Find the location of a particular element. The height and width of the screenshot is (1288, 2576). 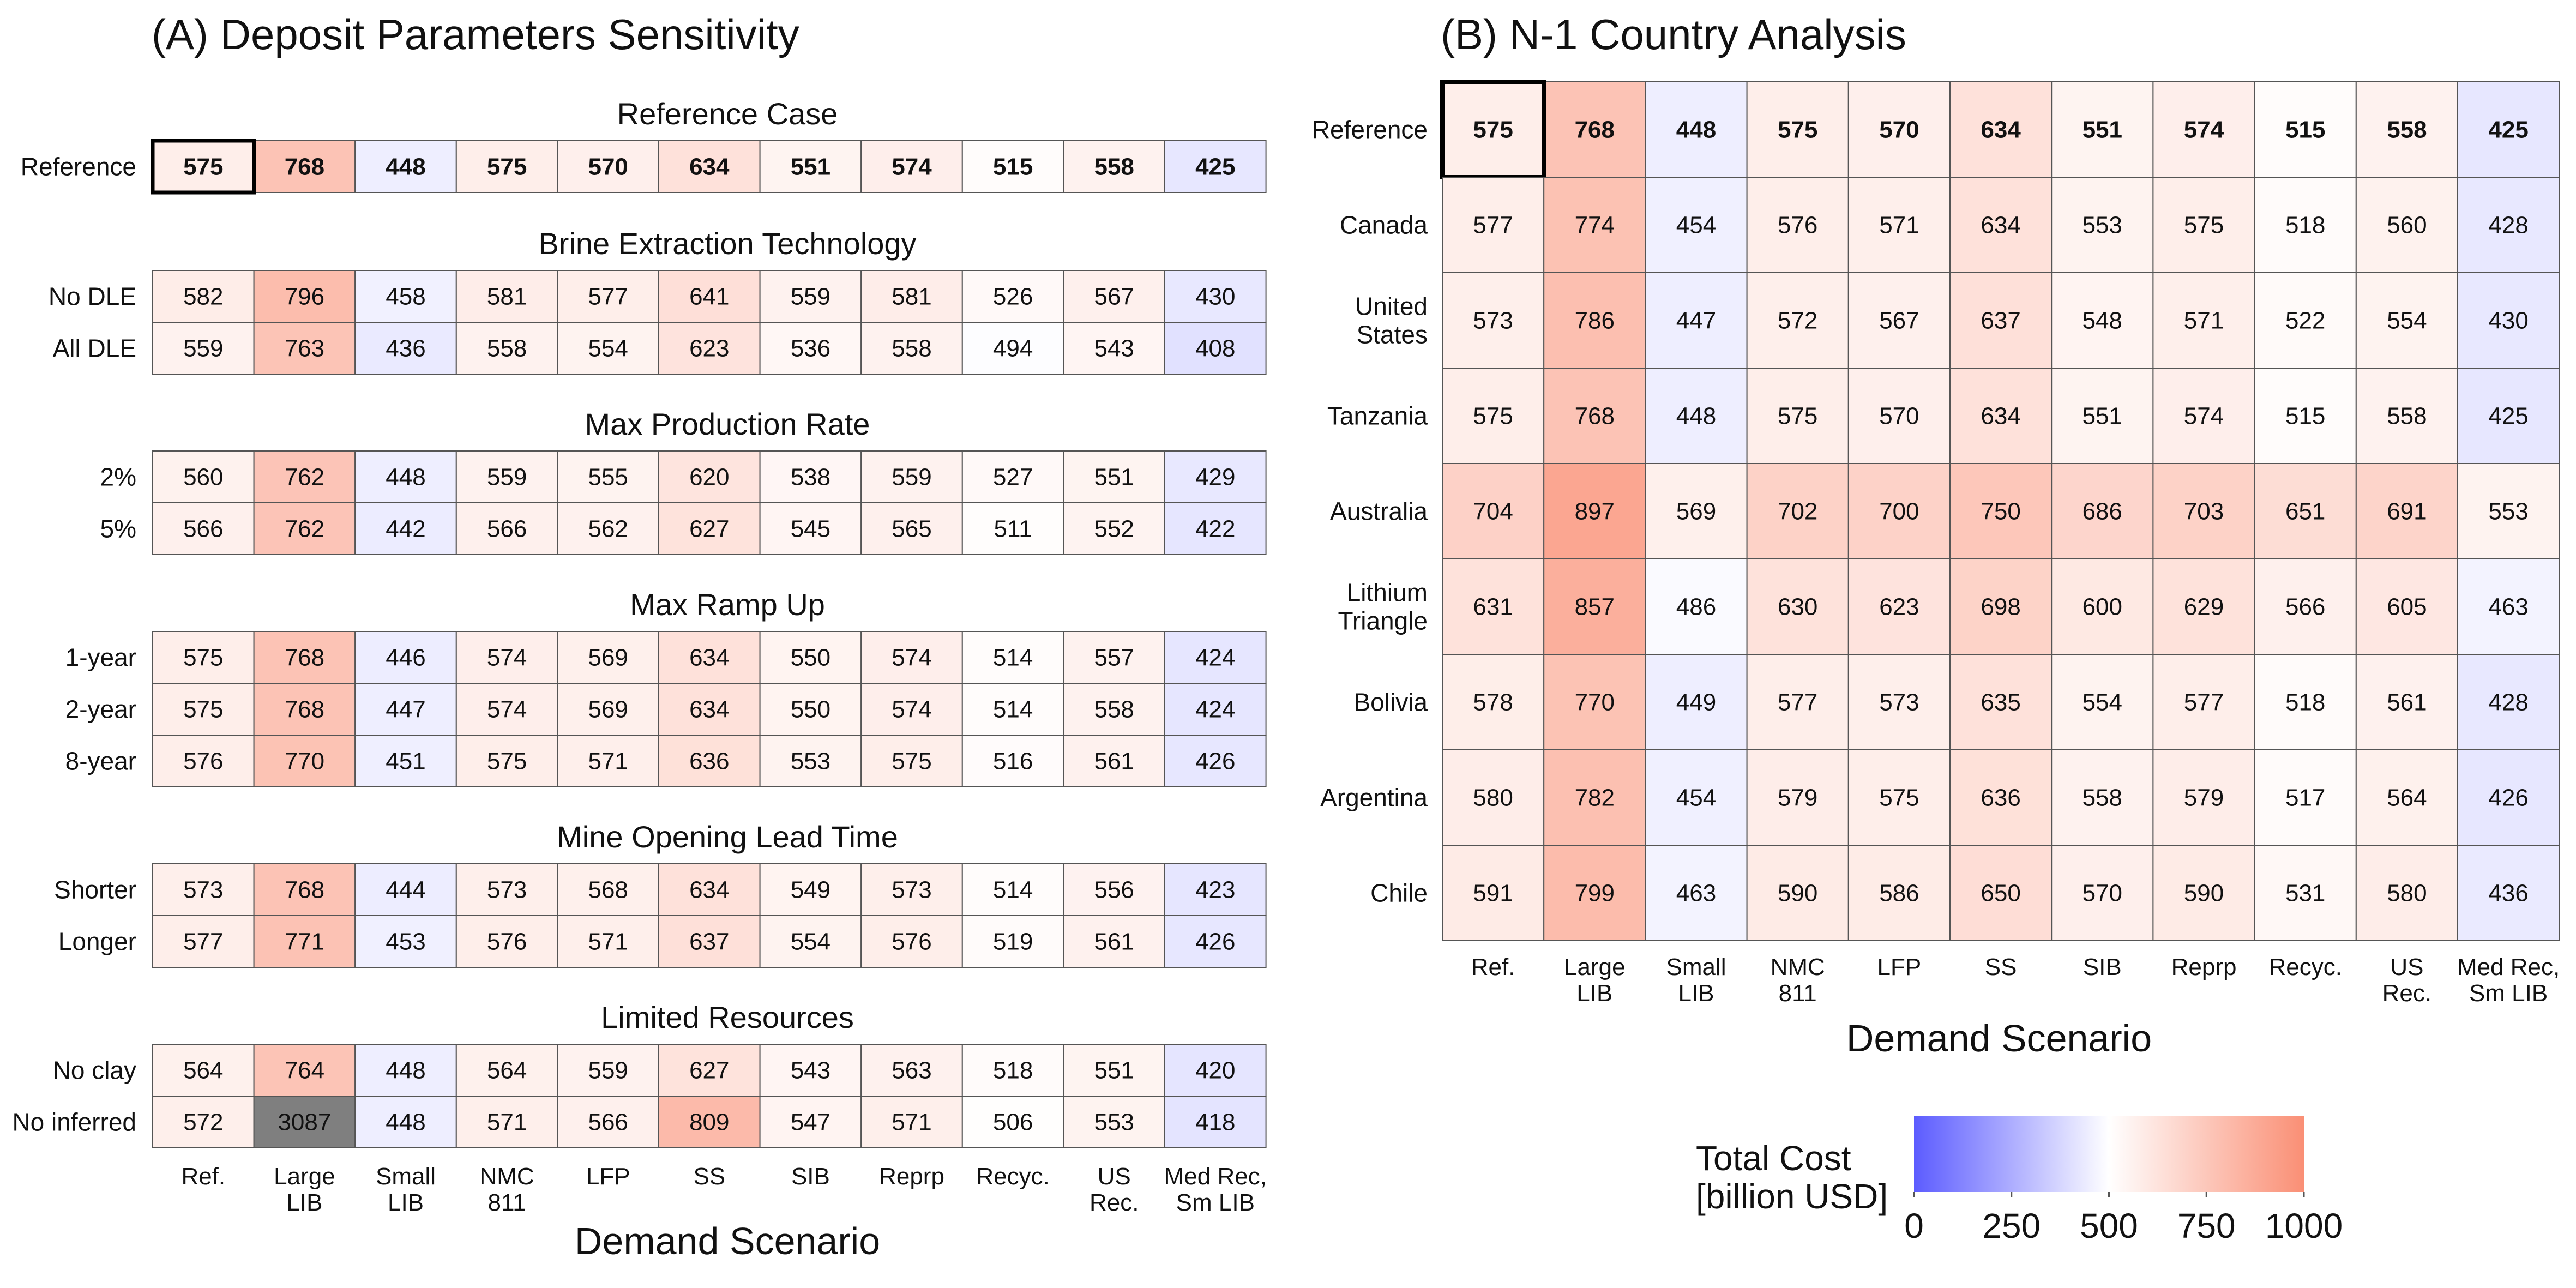

a-2-large-lib-value: 762 is located at coordinates (304, 477).